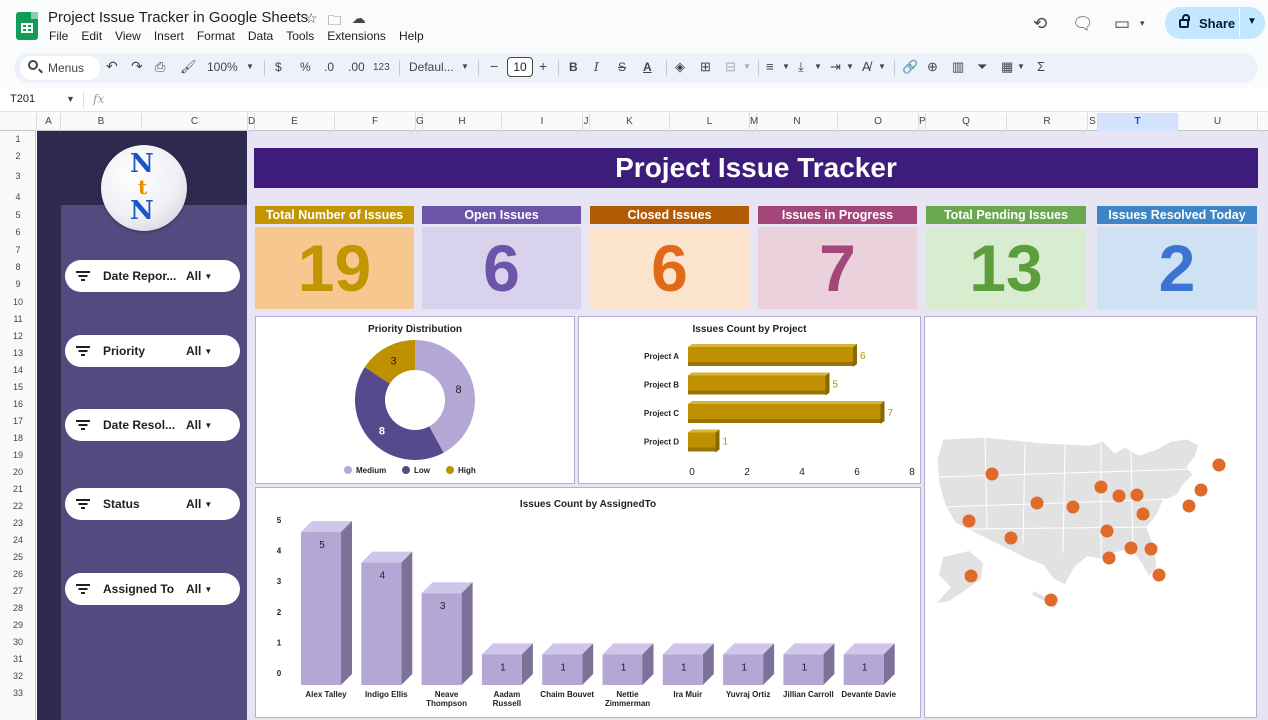 This screenshot has height=720, width=1268. Describe the element at coordinates (152, 589) in the screenshot. I see `slicer-4: Assigned To All ▼` at that location.